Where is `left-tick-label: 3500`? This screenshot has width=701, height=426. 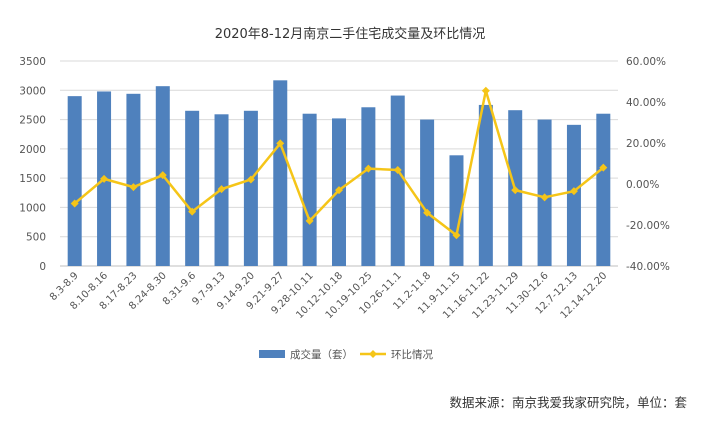 left-tick-label: 3500 is located at coordinates (32, 62).